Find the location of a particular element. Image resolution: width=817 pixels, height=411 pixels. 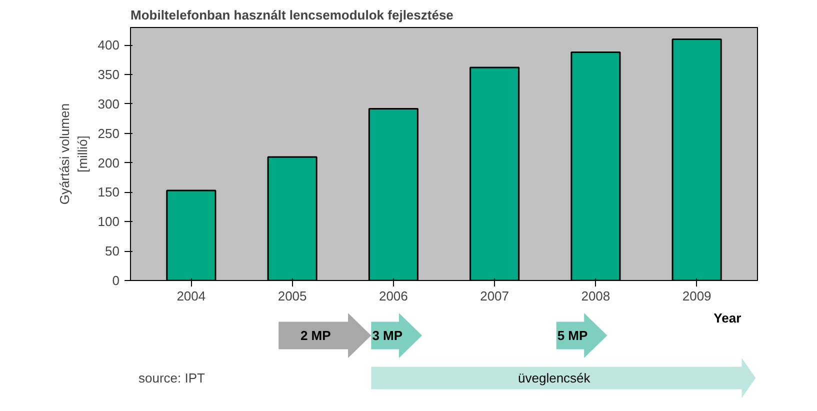

x-tick-label: 2004 is located at coordinates (191, 296).